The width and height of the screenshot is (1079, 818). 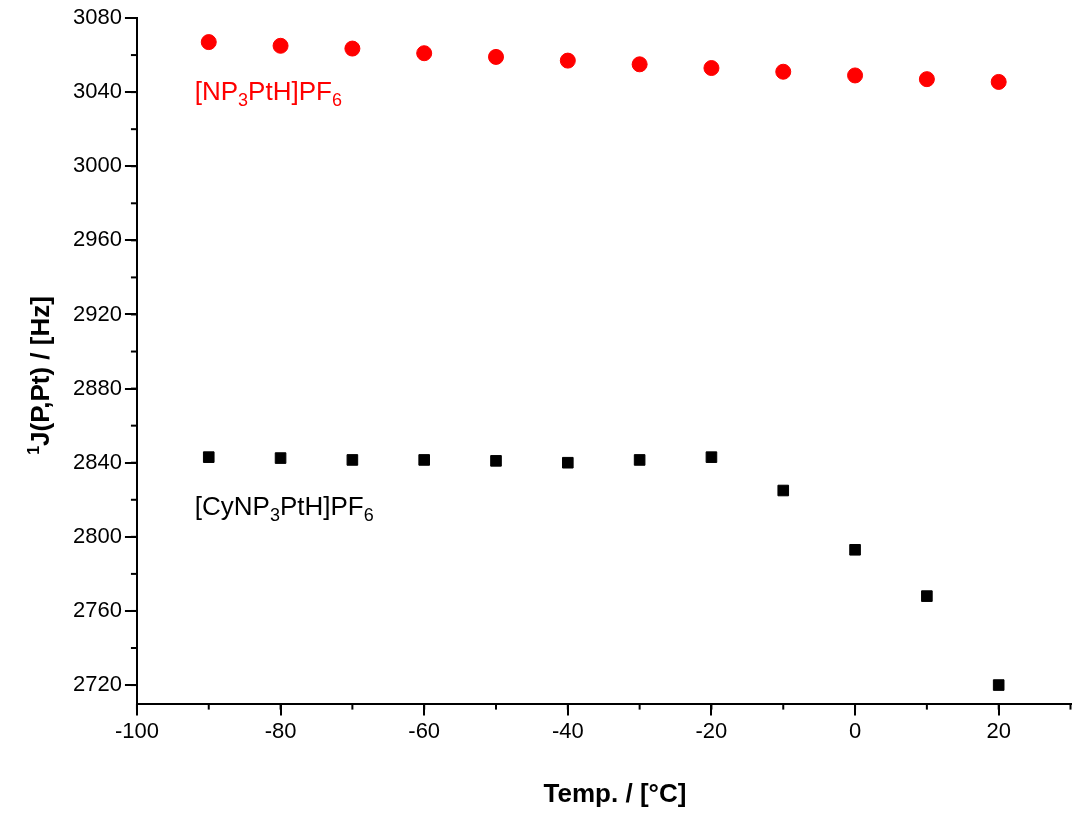 What do you see at coordinates (97, 461) in the screenshot?
I see `y-tick-label: 2840` at bounding box center [97, 461].